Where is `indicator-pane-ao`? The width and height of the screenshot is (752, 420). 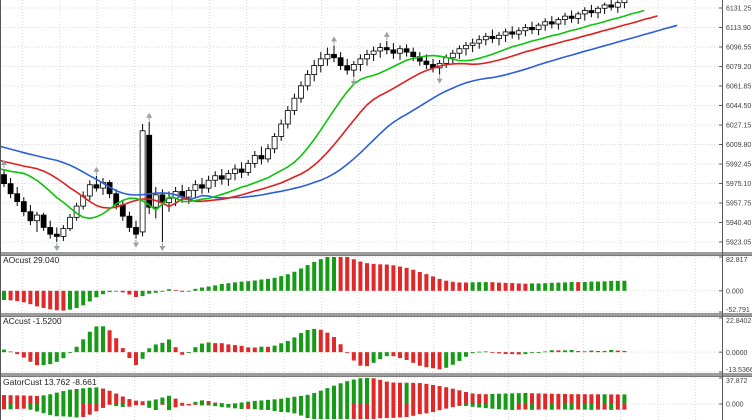 indicator-pane-ao is located at coordinates (361, 284).